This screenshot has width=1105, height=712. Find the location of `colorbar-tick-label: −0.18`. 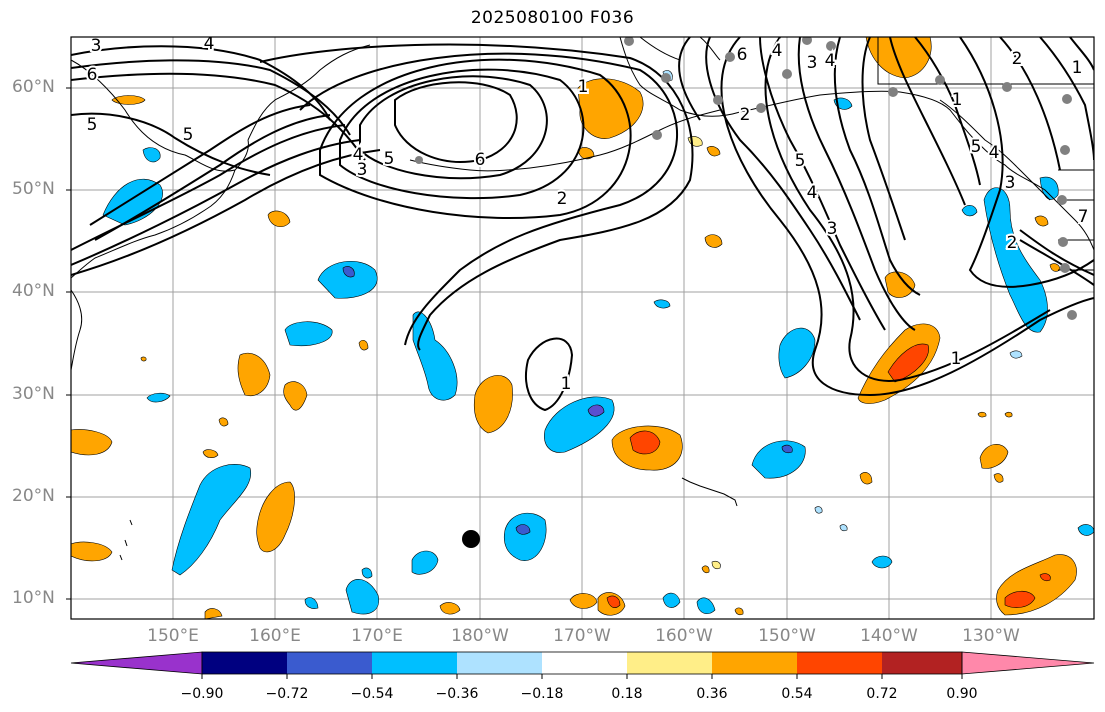

colorbar-tick-label: −0.18 is located at coordinates (542, 694).